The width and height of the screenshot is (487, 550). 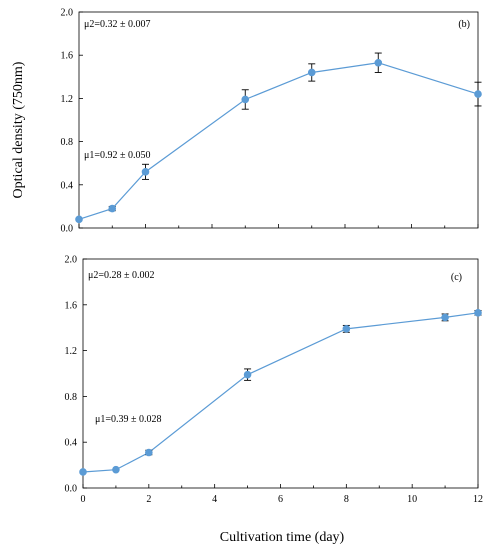 What do you see at coordinates (346, 499) in the screenshot?
I see `x-tick-label: 8` at bounding box center [346, 499].